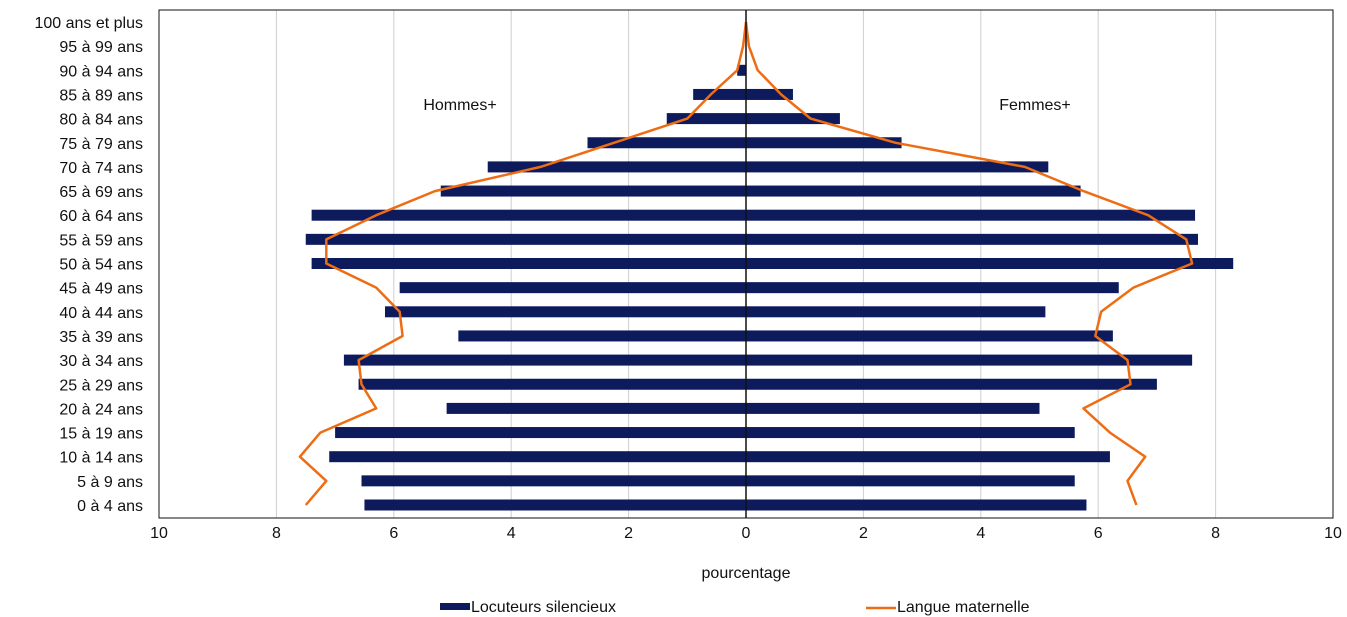  Describe the element at coordinates (101, 192) in the screenshot. I see `y-tick-label: 65 à 69 ans` at that location.